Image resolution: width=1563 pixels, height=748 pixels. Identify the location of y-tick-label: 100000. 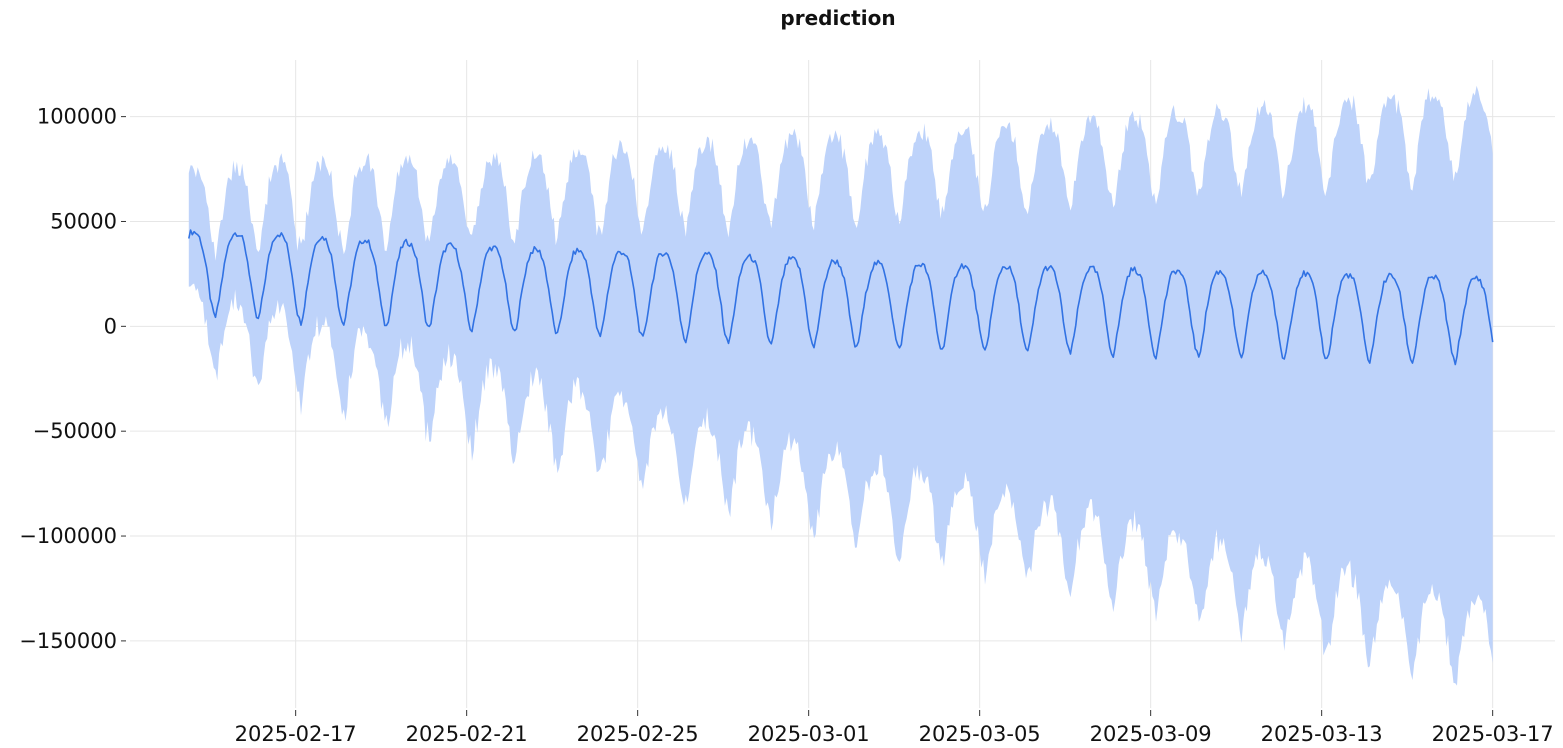
(77, 117).